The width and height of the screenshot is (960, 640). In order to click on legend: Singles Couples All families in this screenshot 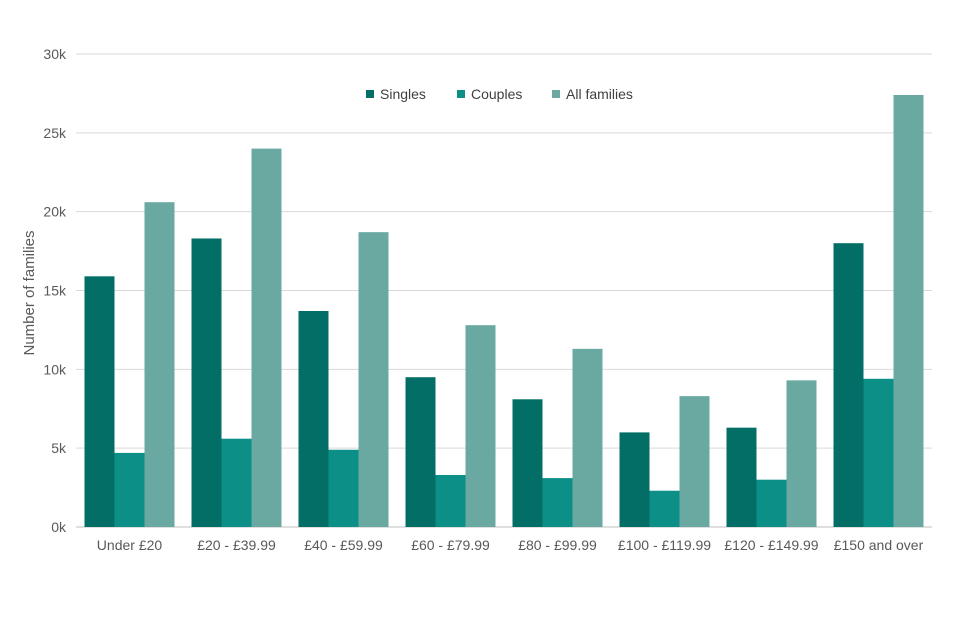, I will do `click(499, 94)`.